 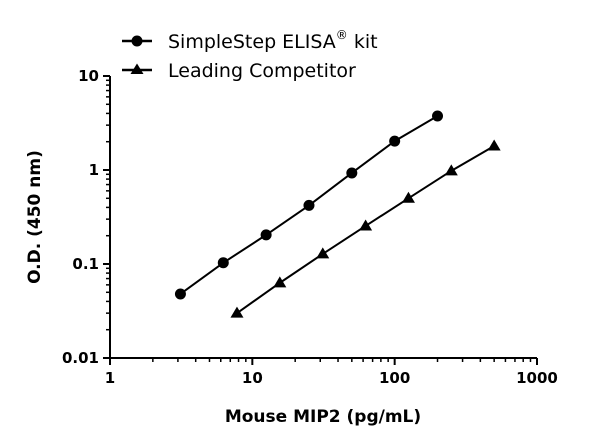 What do you see at coordinates (110, 378) in the screenshot?
I see `x-tick-label: 1` at bounding box center [110, 378].